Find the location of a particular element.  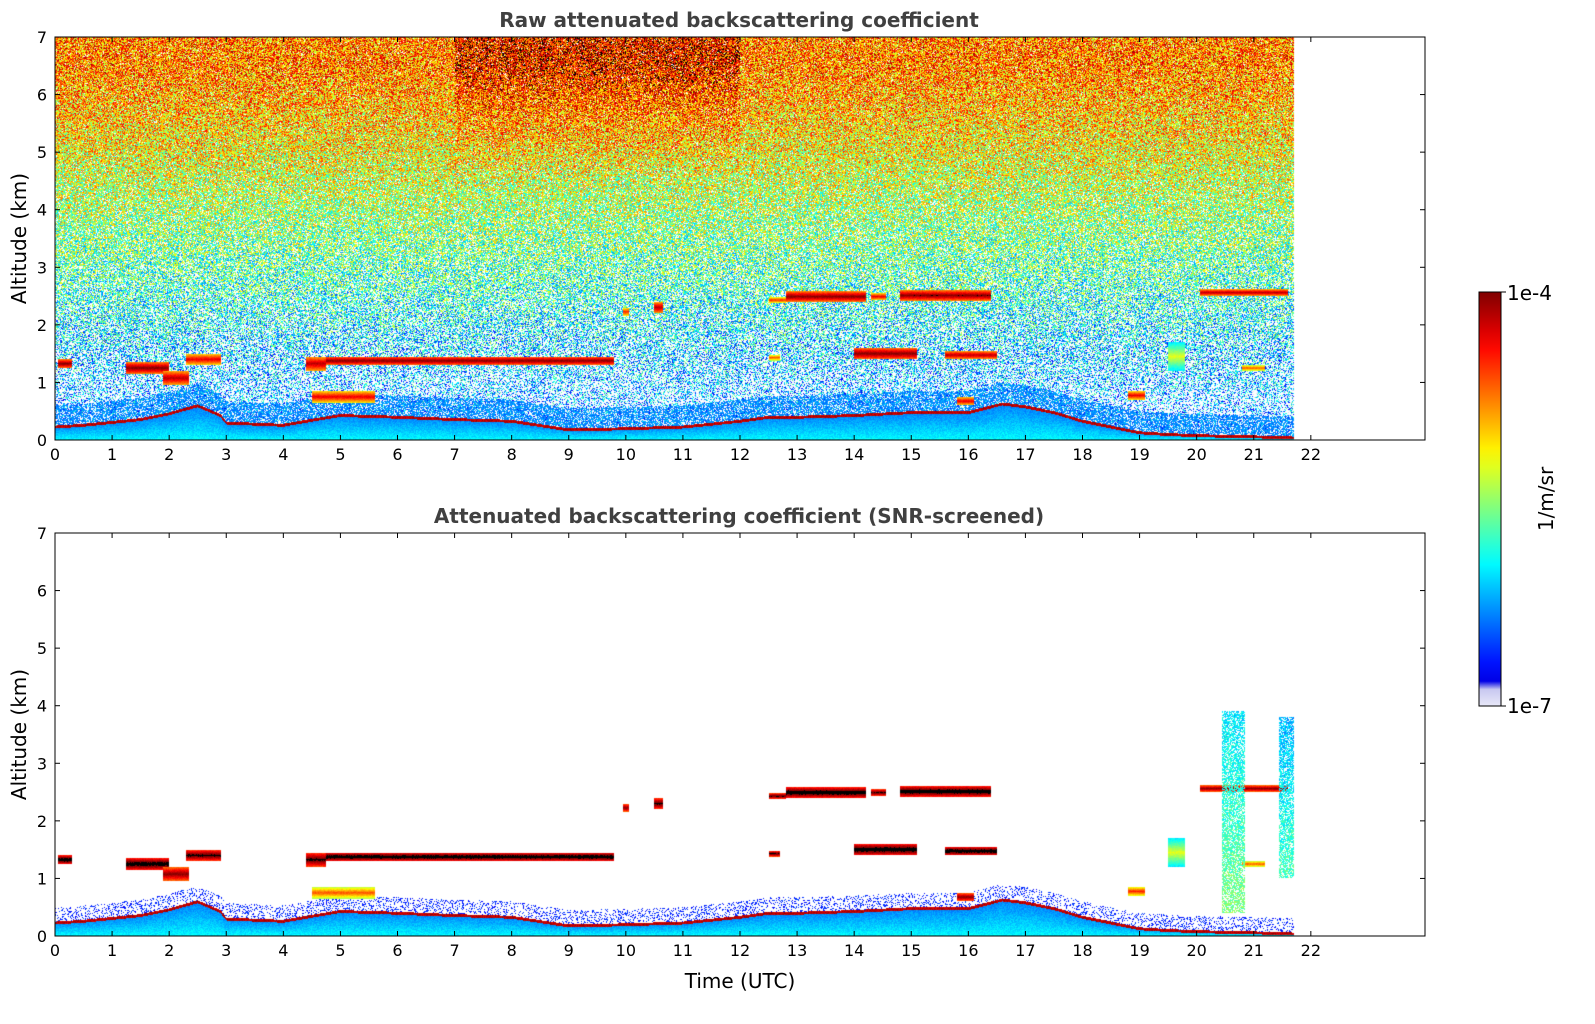

colorbar-min-label: 1e-7 is located at coordinates (1529, 706).